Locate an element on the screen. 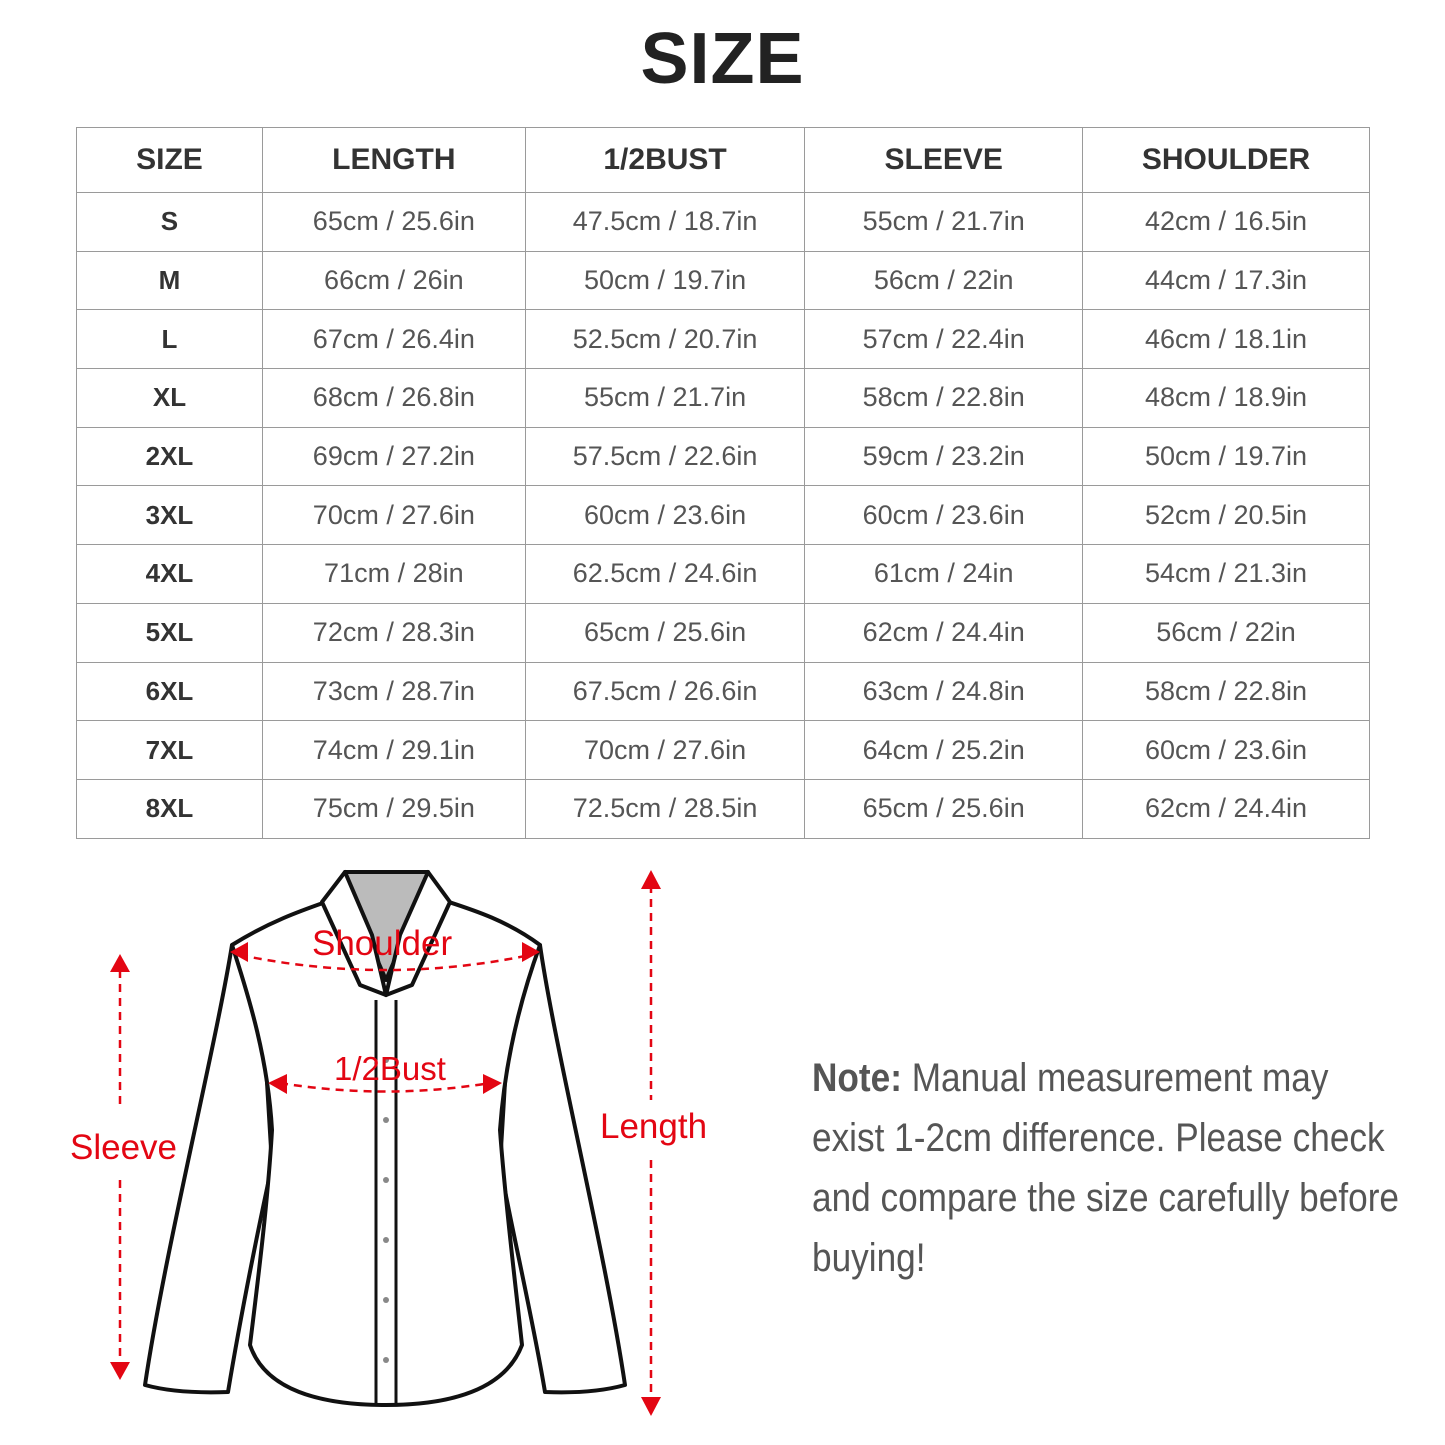 The width and height of the screenshot is (1445, 1445). bust-label: 1/2Bust is located at coordinates (390, 1068).